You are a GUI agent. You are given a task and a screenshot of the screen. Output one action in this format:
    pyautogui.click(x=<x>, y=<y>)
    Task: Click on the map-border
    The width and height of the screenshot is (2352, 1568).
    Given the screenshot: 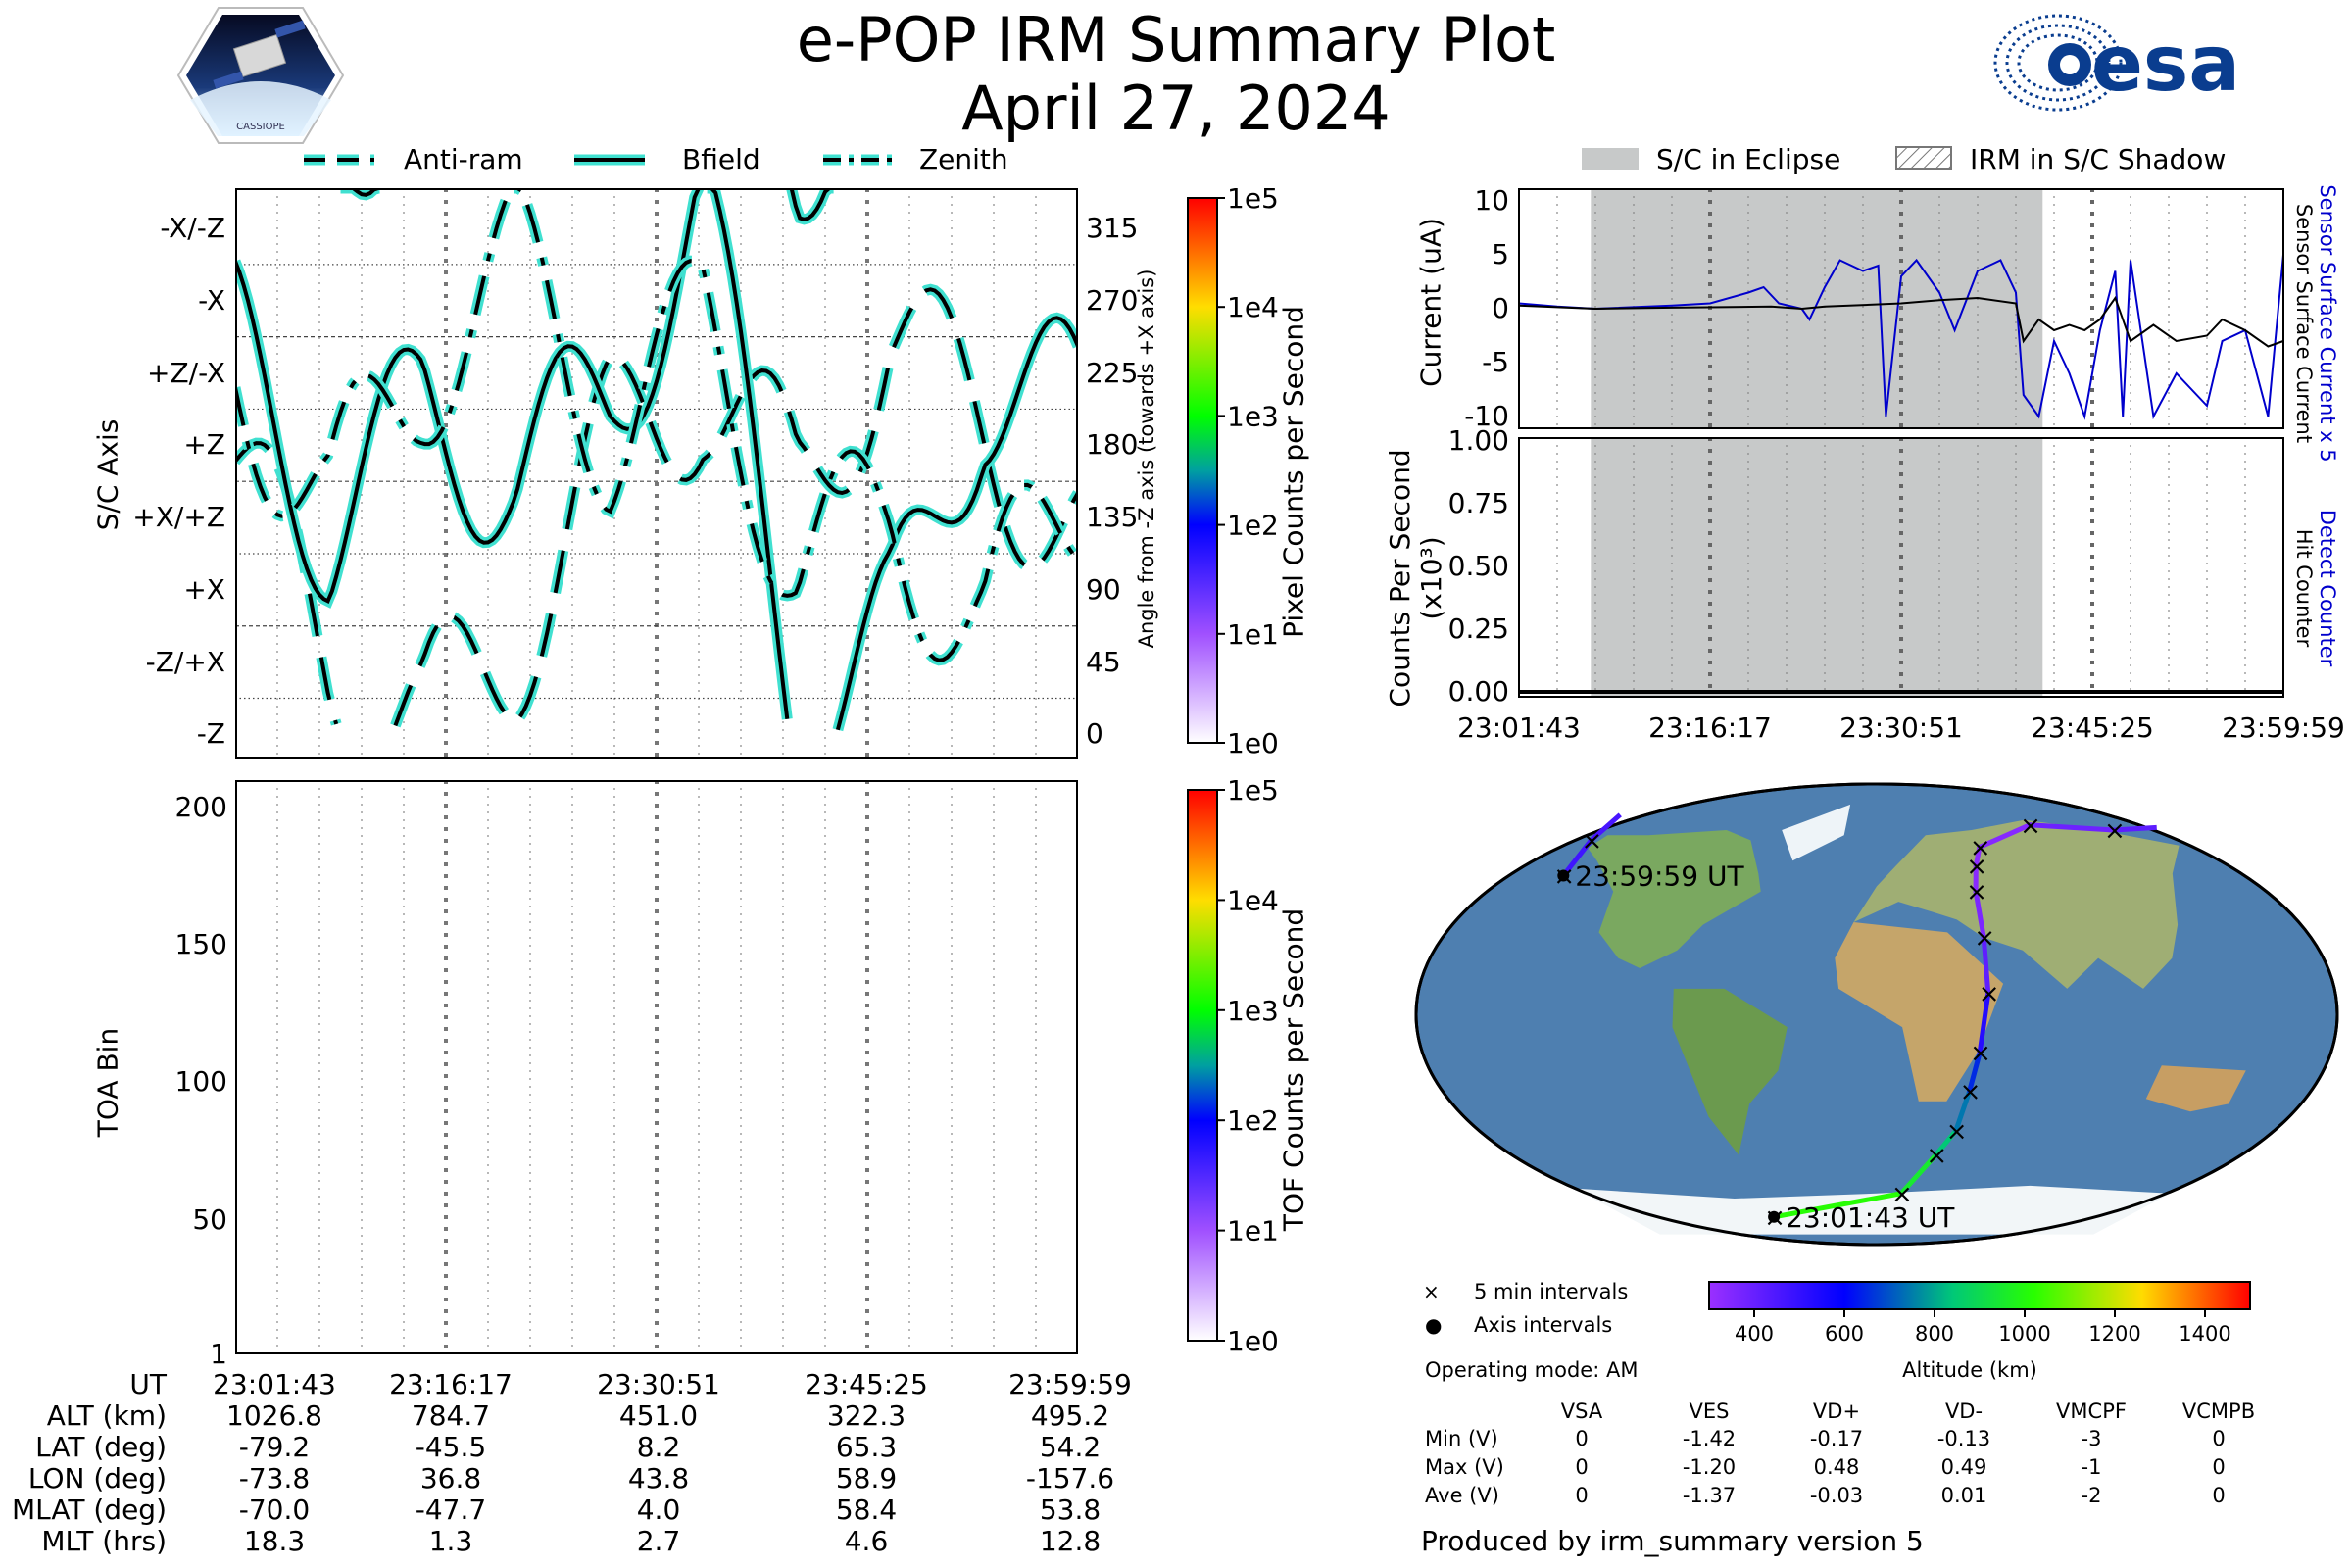 What is the action you would take?
    pyautogui.click(x=1876, y=1014)
    